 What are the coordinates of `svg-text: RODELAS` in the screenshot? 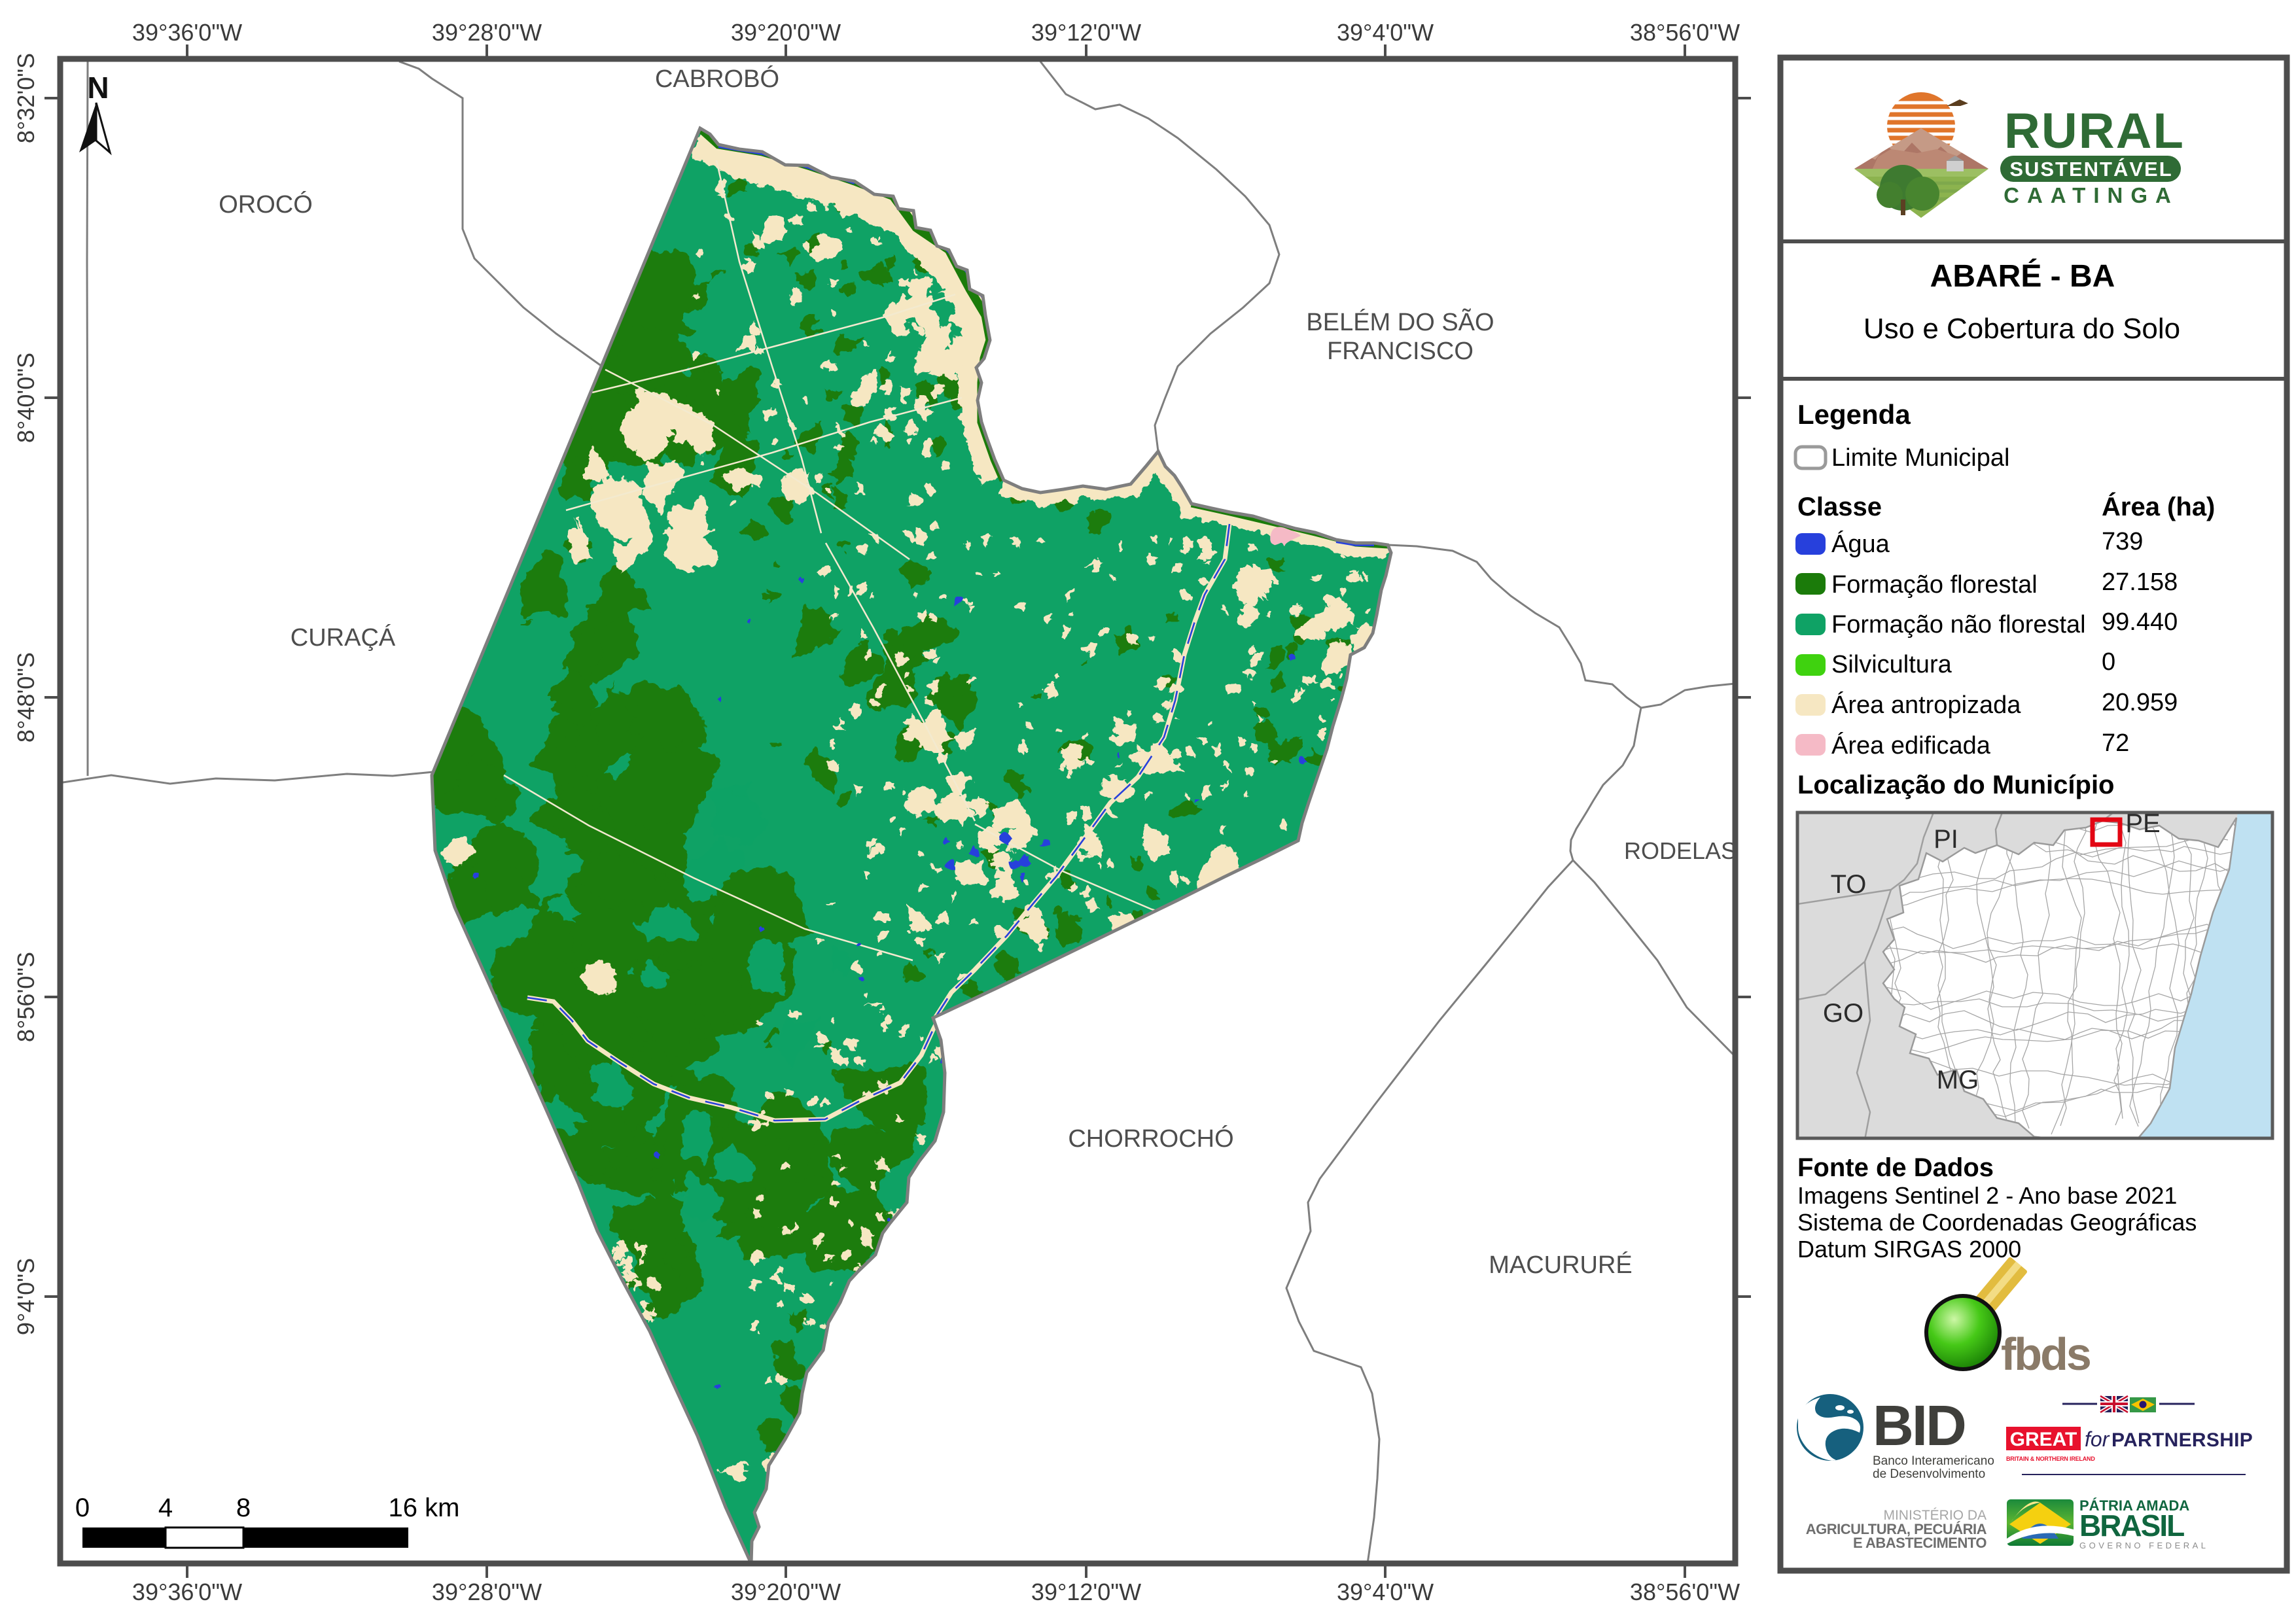 It's located at (1680, 850).